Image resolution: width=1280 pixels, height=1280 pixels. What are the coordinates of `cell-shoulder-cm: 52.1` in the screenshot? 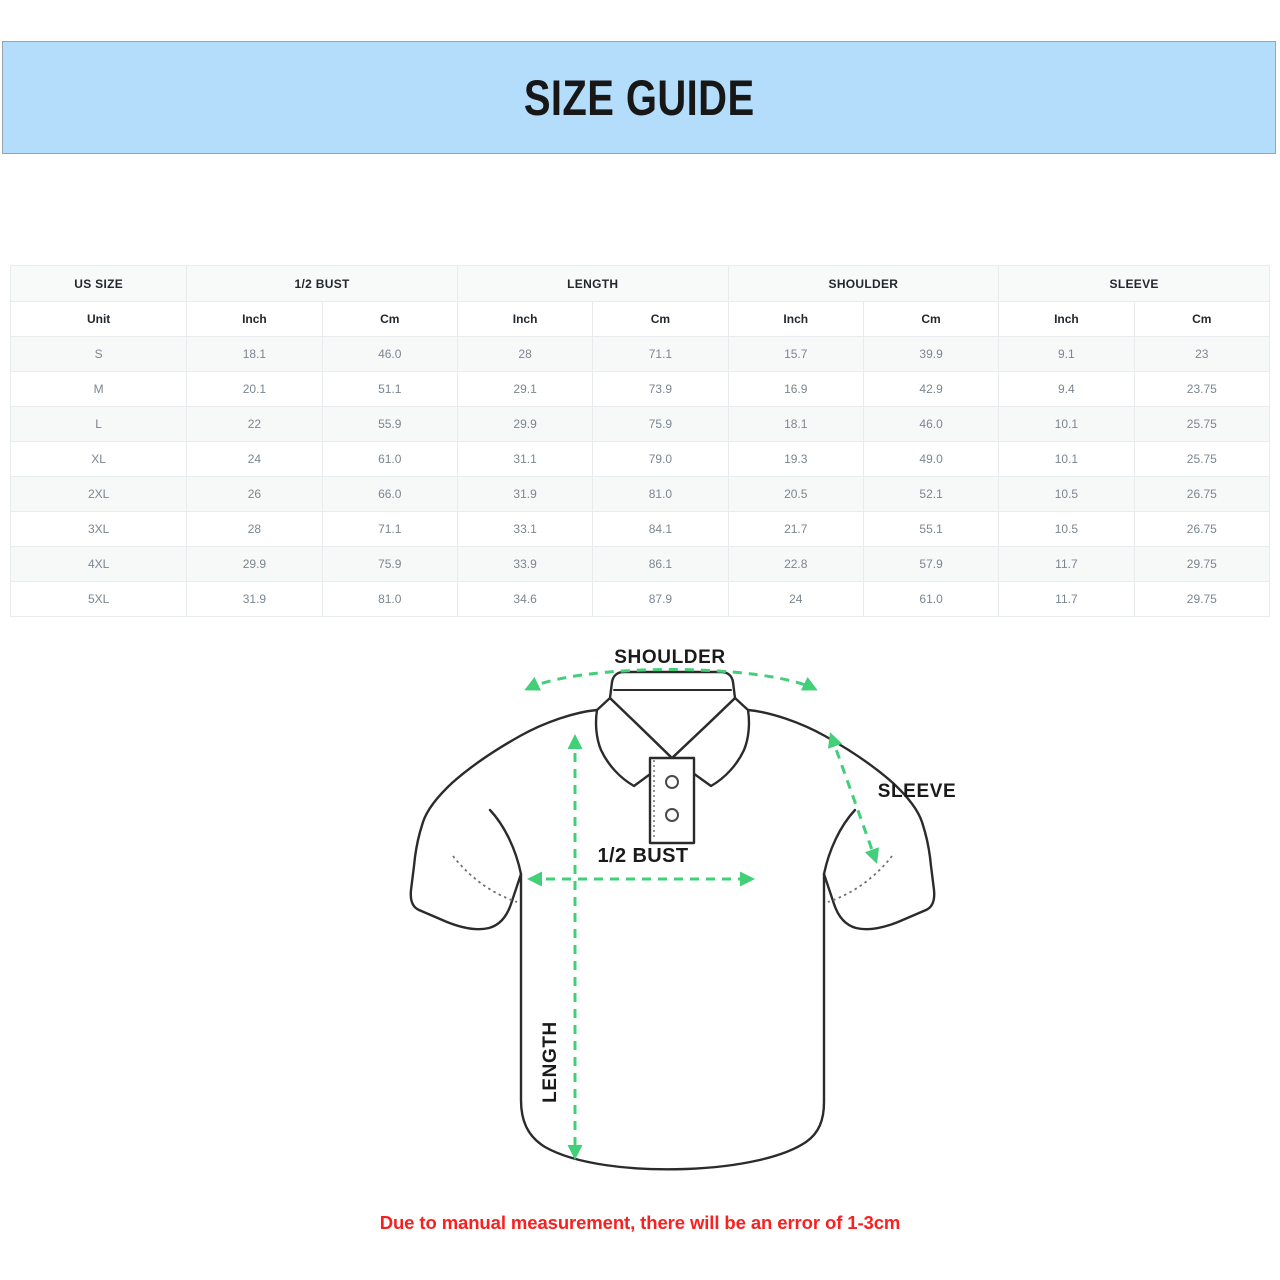 It's located at (931, 494).